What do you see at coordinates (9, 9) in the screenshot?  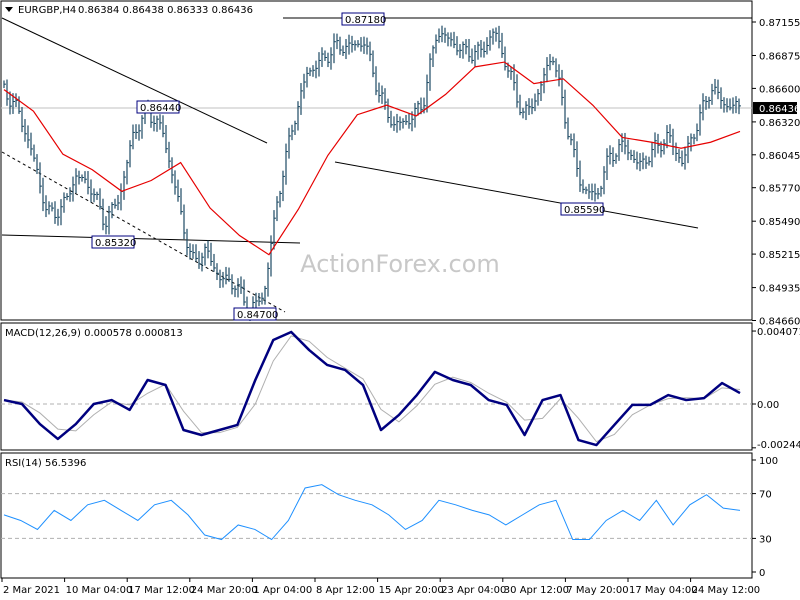 I see `dropdown-triangle-icon` at bounding box center [9, 9].